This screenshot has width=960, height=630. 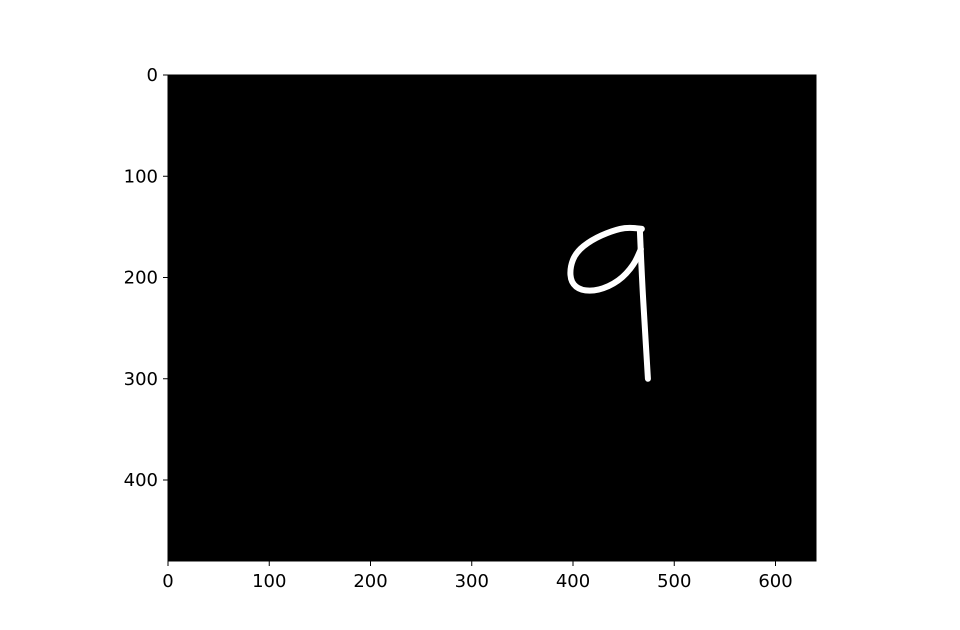 What do you see at coordinates (141, 379) in the screenshot?
I see `y-tick-label: 300` at bounding box center [141, 379].